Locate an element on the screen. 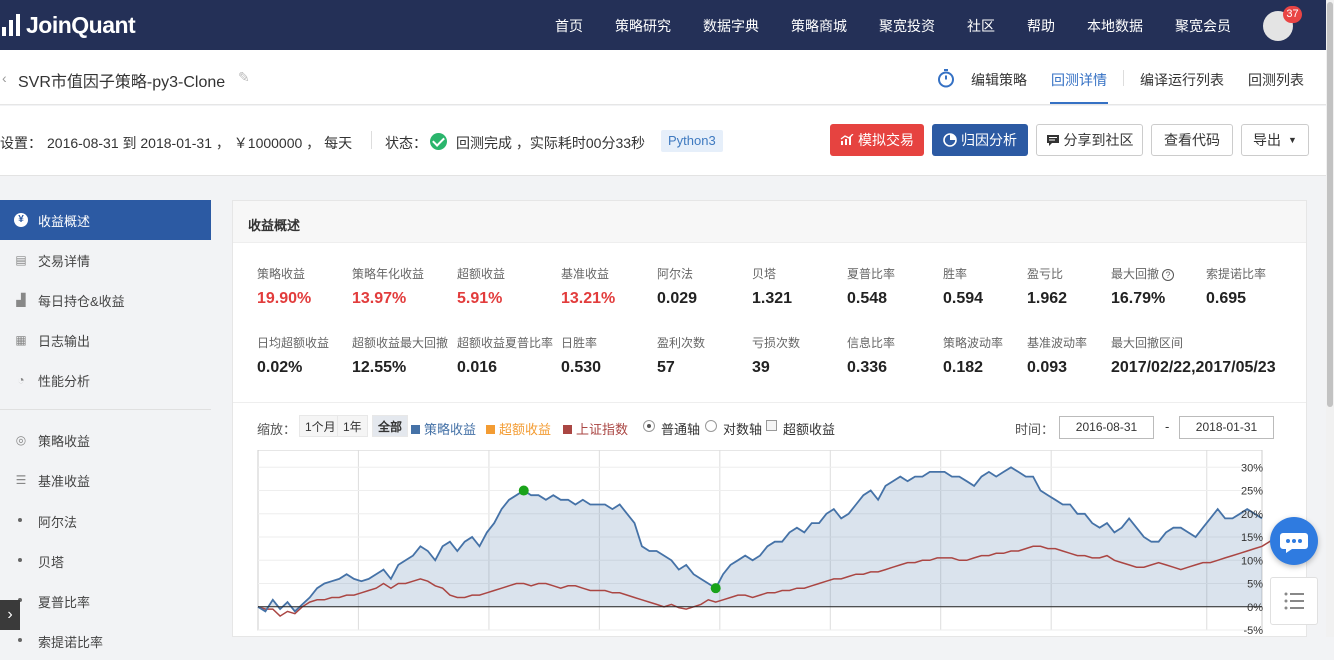 The image size is (1334, 660). metric-value: 0.029 is located at coordinates (677, 298).